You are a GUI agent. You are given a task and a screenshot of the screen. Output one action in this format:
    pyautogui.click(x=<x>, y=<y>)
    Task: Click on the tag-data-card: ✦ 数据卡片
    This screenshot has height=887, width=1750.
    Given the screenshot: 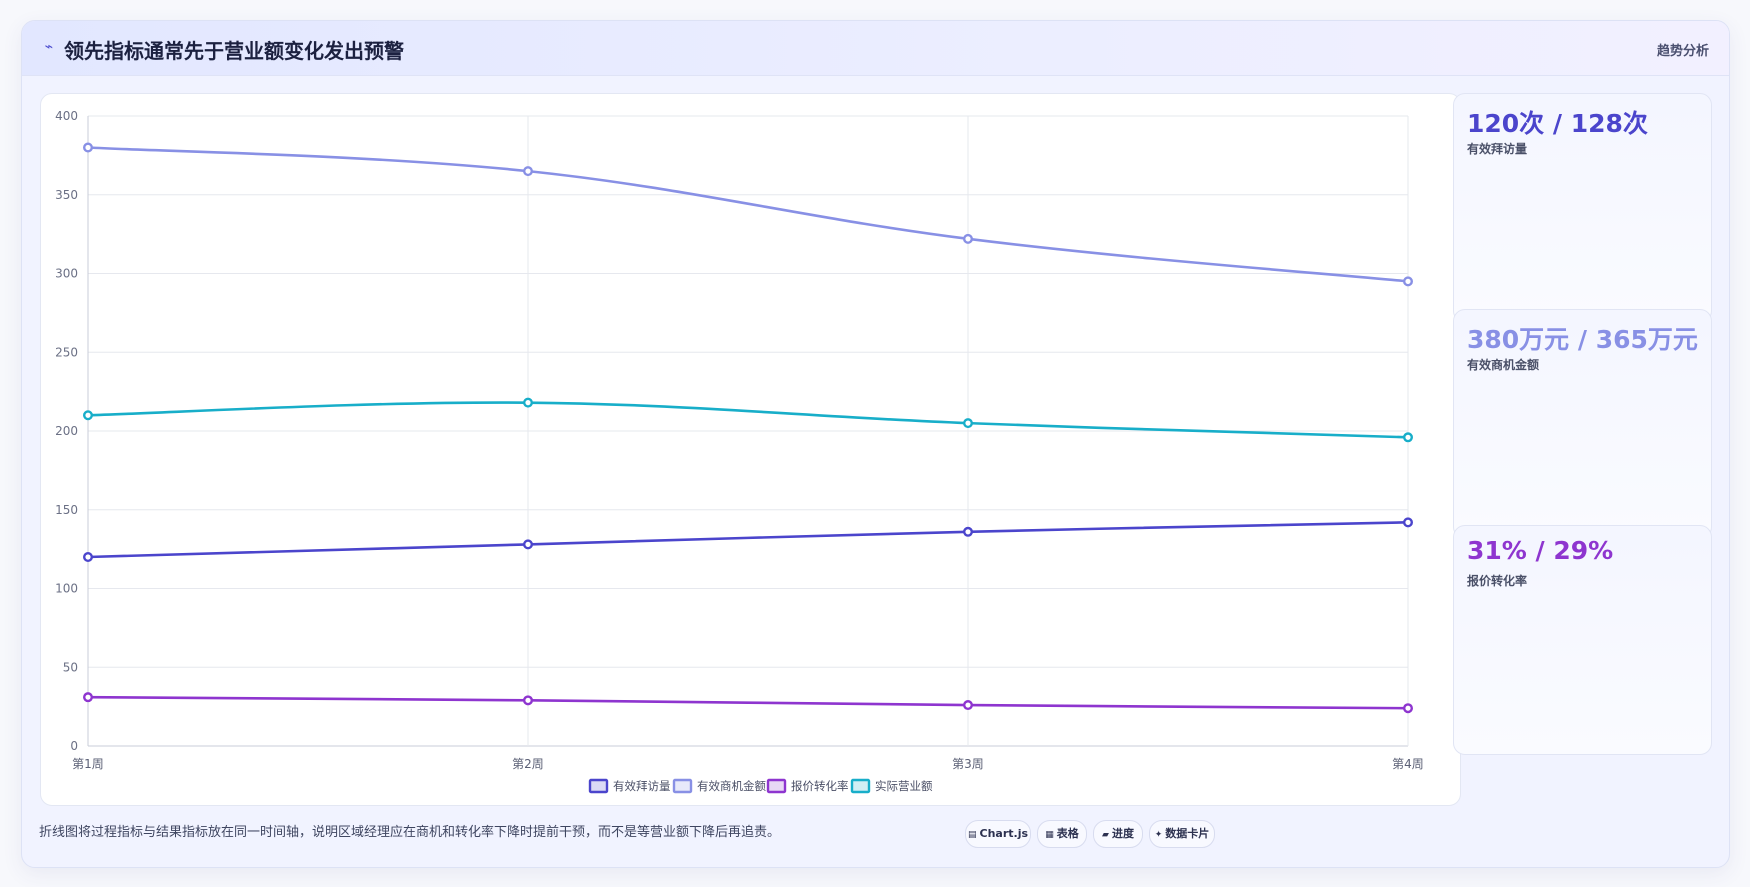 What is the action you would take?
    pyautogui.click(x=1182, y=834)
    